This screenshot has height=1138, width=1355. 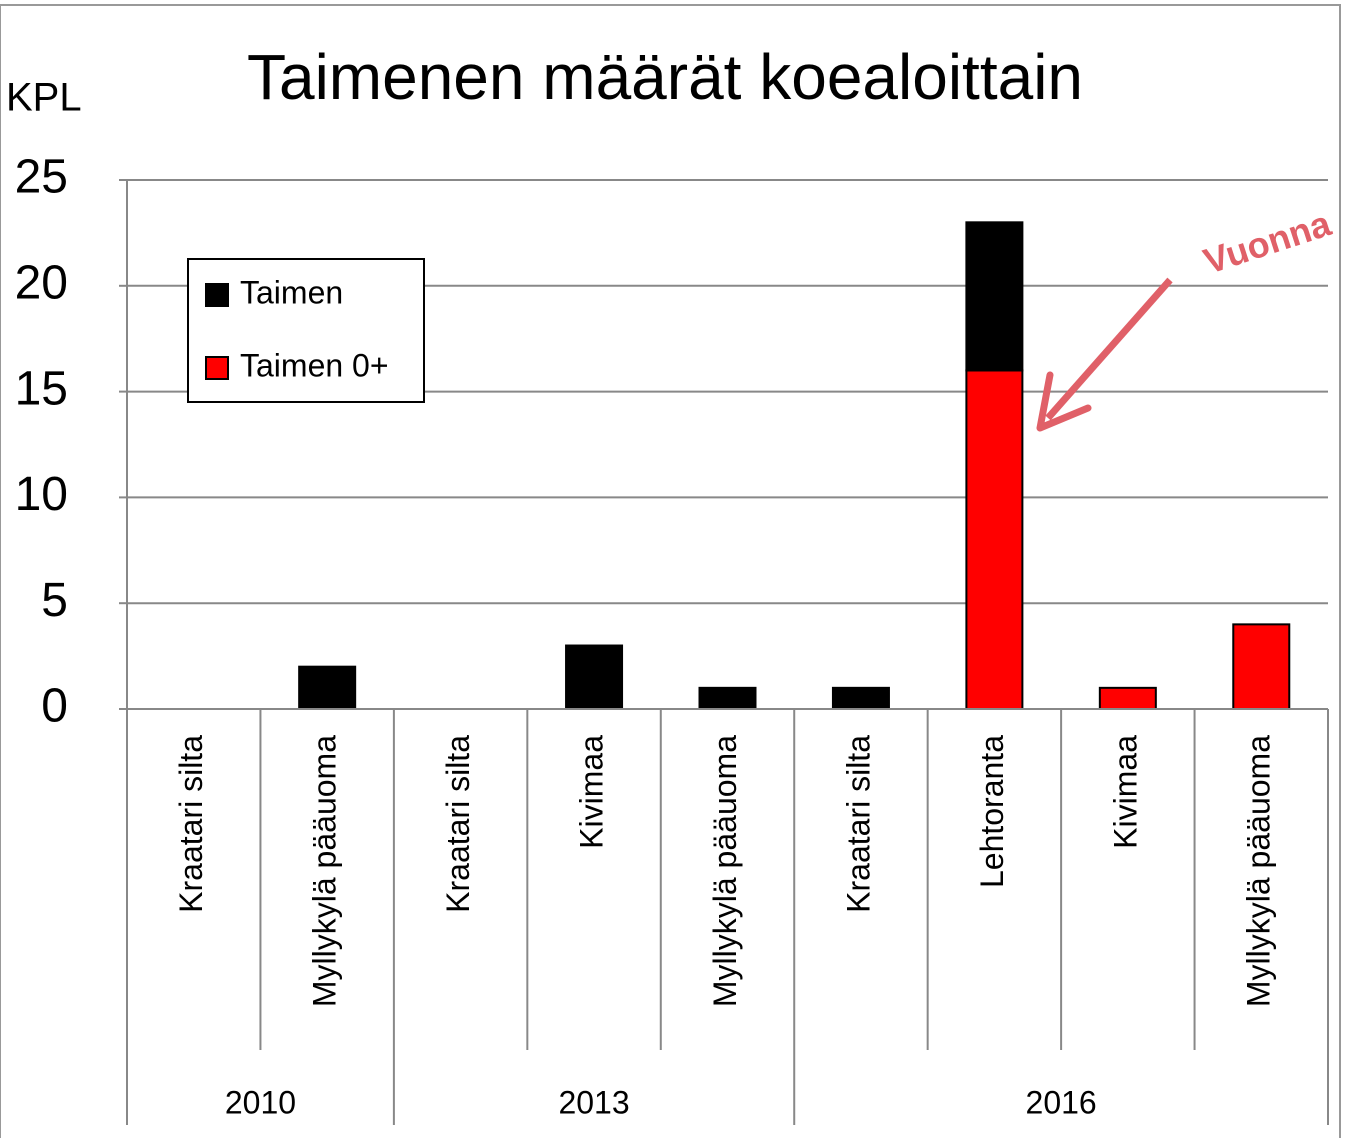 I want to click on legend-label: Taimen 0+, so click(x=314, y=365).